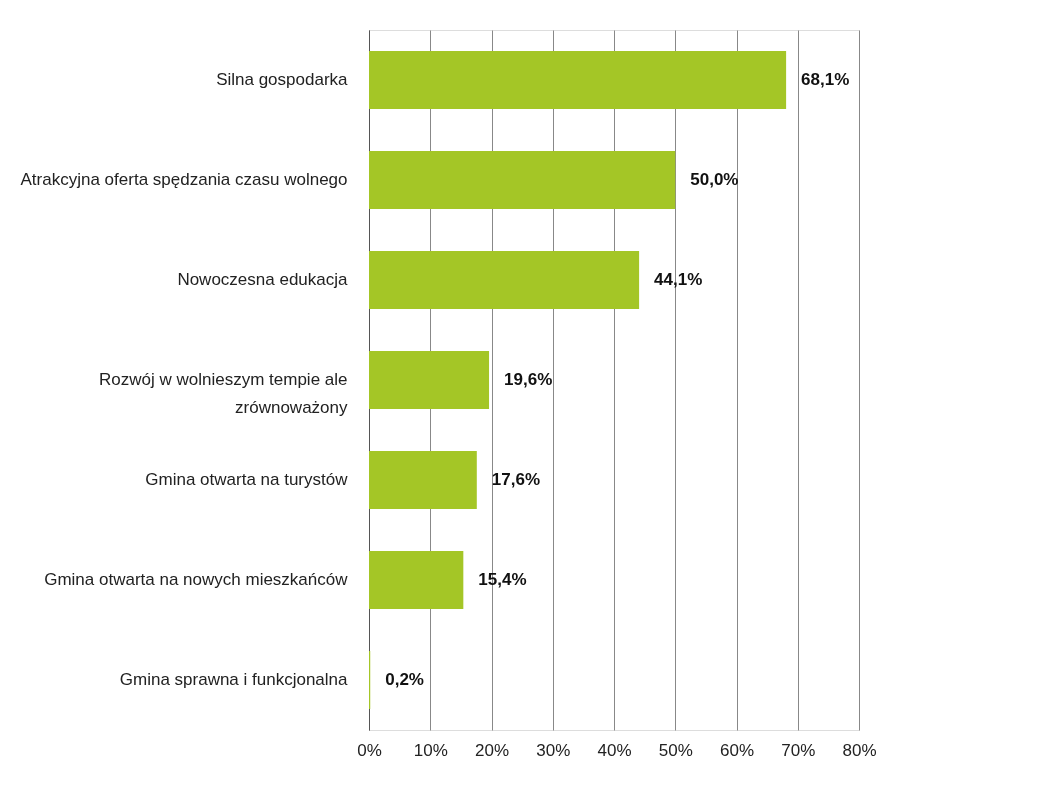 This screenshot has width=1040, height=796. I want to click on data-label: 19,6%, so click(528, 379).